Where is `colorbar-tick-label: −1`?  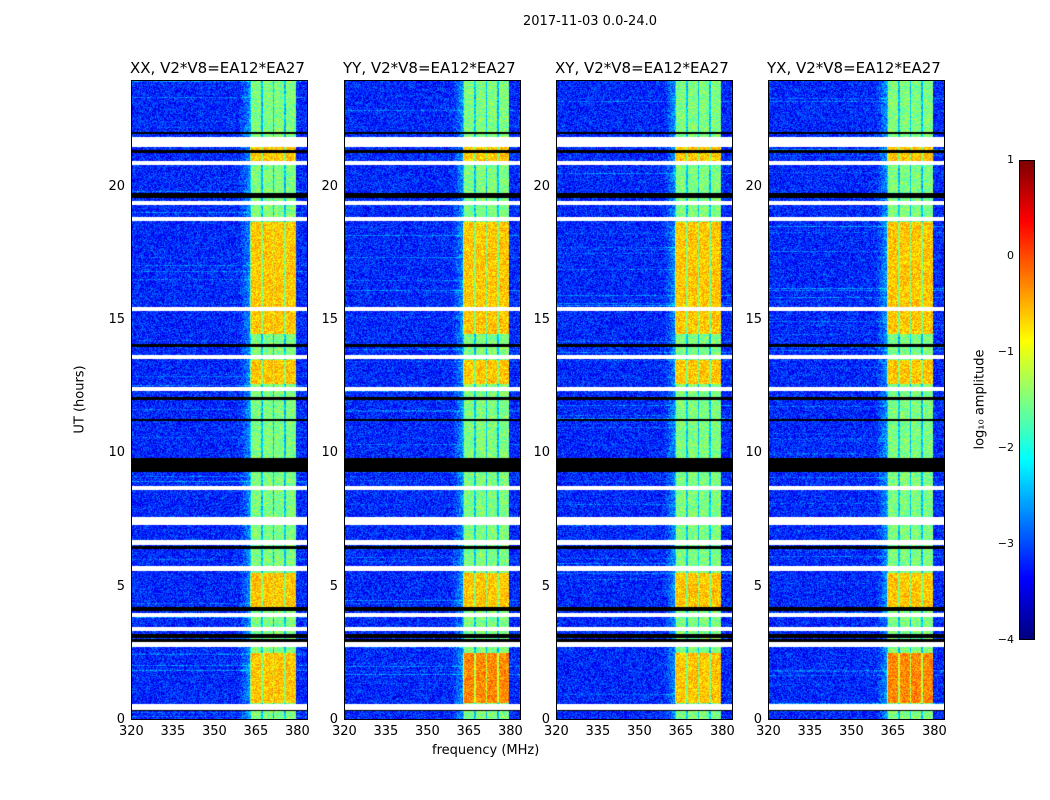 colorbar-tick-label: −1 is located at coordinates (1005, 351).